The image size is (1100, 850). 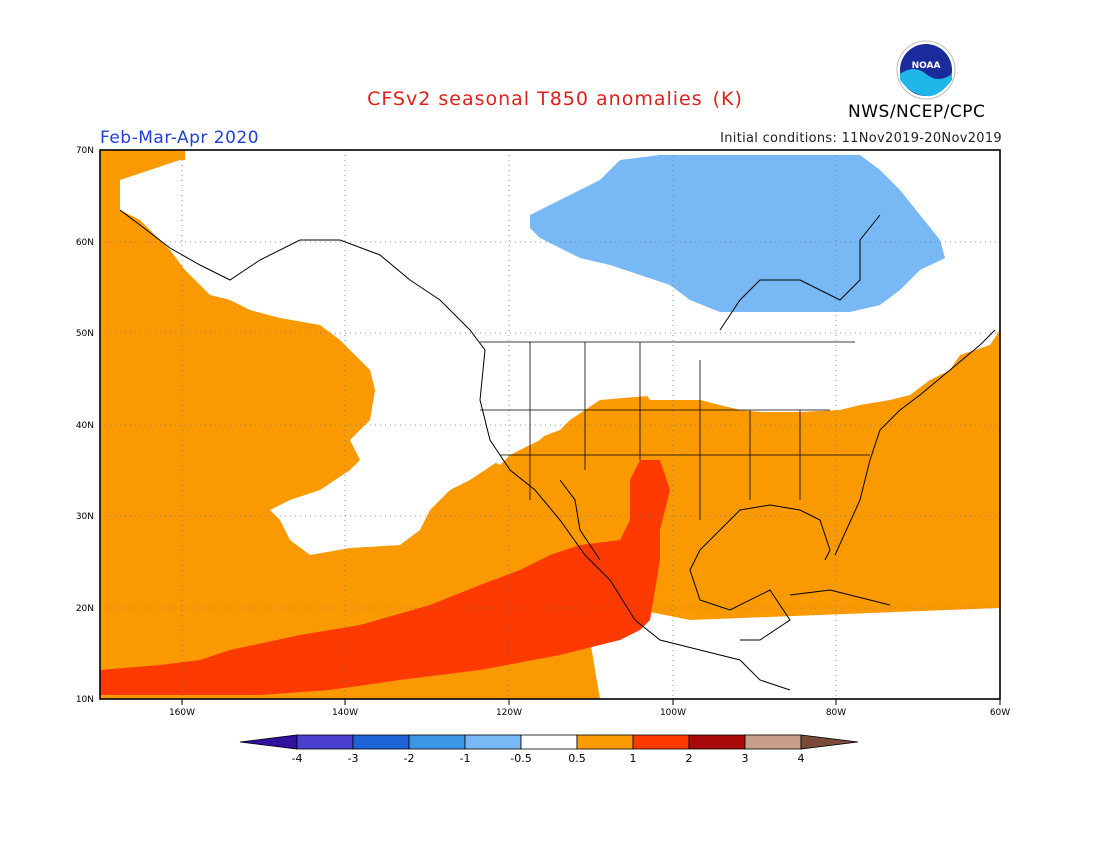 I want to click on chart-title: CFSv2 seasonal T850 anomalies (K), so click(x=550, y=99).